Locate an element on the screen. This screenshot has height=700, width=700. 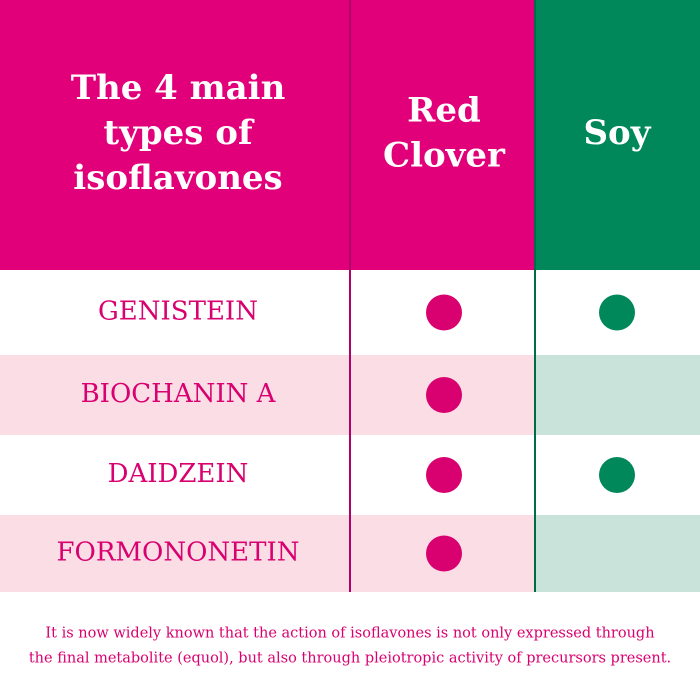
row-label: GENISTEIN is located at coordinates (178, 312).